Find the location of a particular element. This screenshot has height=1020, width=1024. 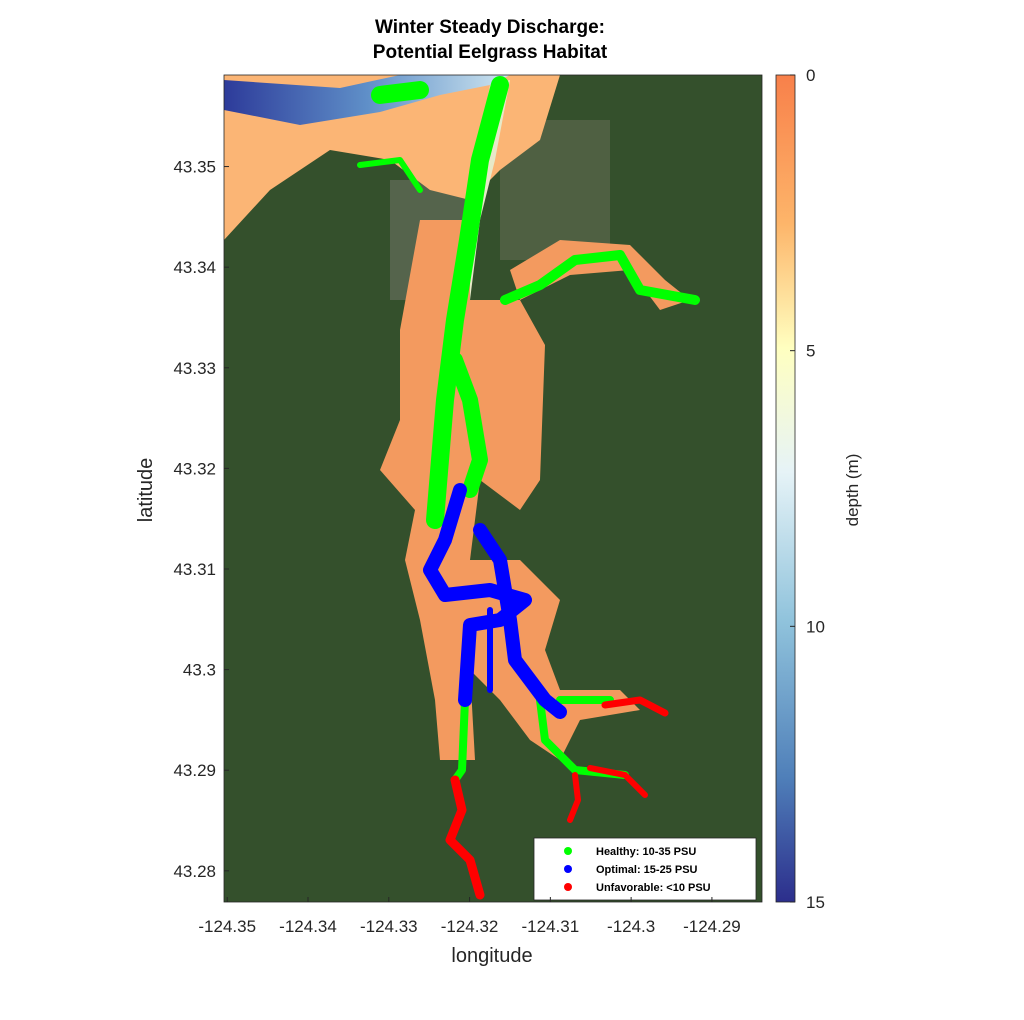

x-tick-label: -124.34 is located at coordinates (308, 926).